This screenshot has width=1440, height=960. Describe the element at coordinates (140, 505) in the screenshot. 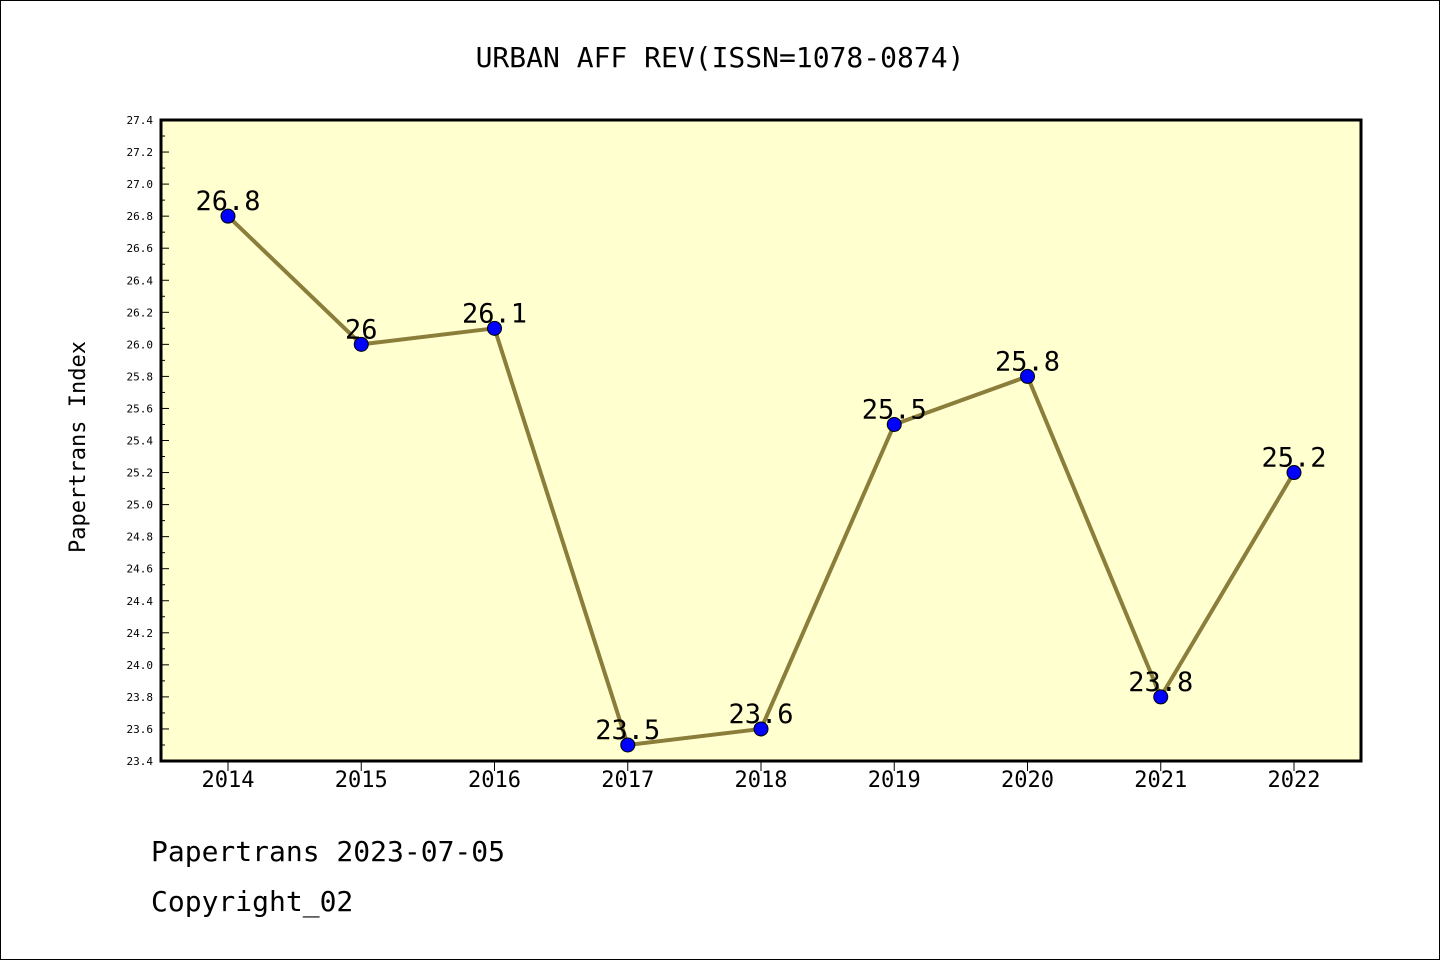

I see `y-tick-label: 25.0` at that location.